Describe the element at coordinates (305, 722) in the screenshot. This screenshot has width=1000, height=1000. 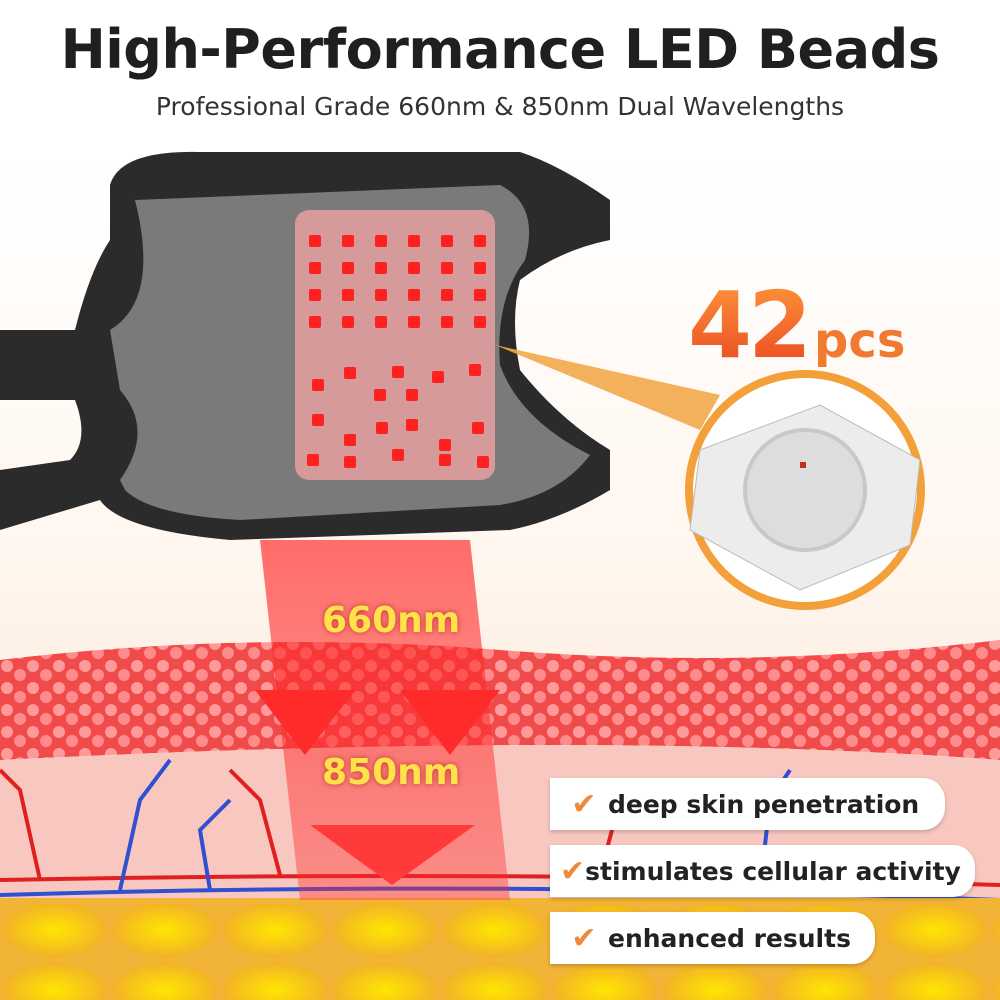
I see `arrow-660-icon` at that location.